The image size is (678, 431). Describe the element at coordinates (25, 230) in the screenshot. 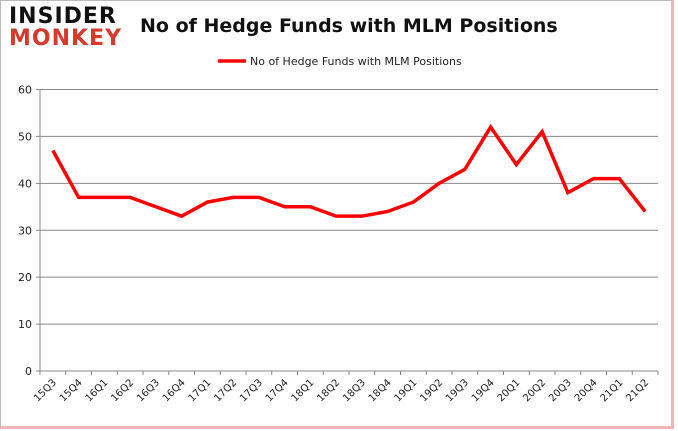

I see `y-tick-label: 30` at that location.